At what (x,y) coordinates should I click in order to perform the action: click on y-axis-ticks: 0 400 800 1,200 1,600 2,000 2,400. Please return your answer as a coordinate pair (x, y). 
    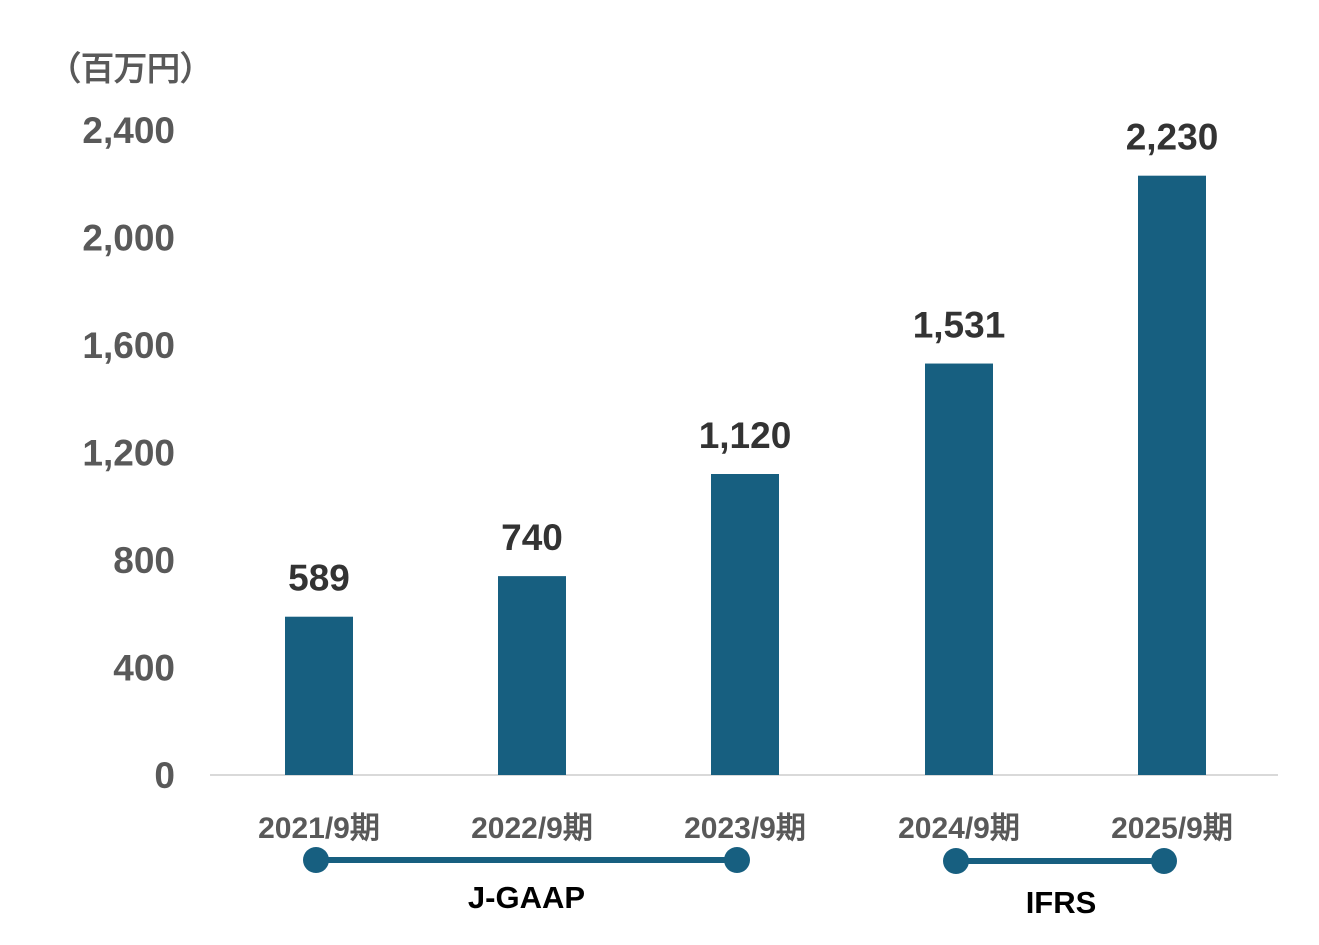
    Looking at the image, I should click on (128, 453).